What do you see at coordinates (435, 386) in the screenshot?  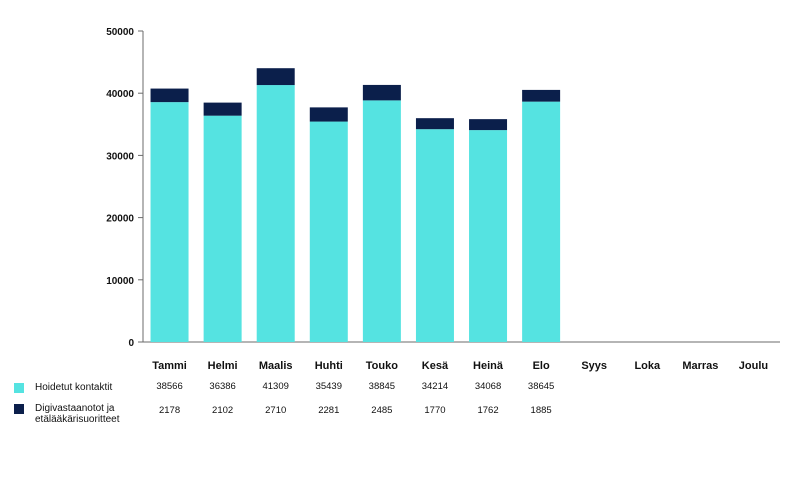 I see `table-cell: 34214` at bounding box center [435, 386].